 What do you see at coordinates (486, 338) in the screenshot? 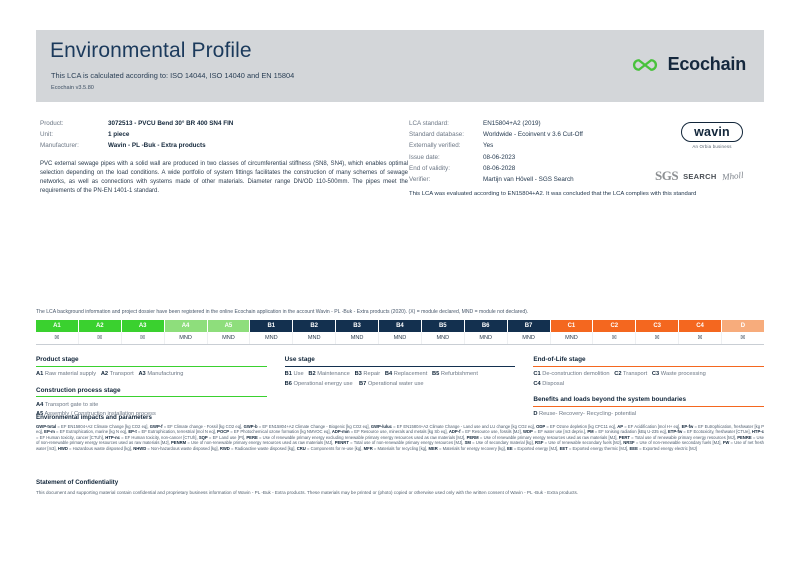
I see `module-value-b6: MND` at bounding box center [486, 338].